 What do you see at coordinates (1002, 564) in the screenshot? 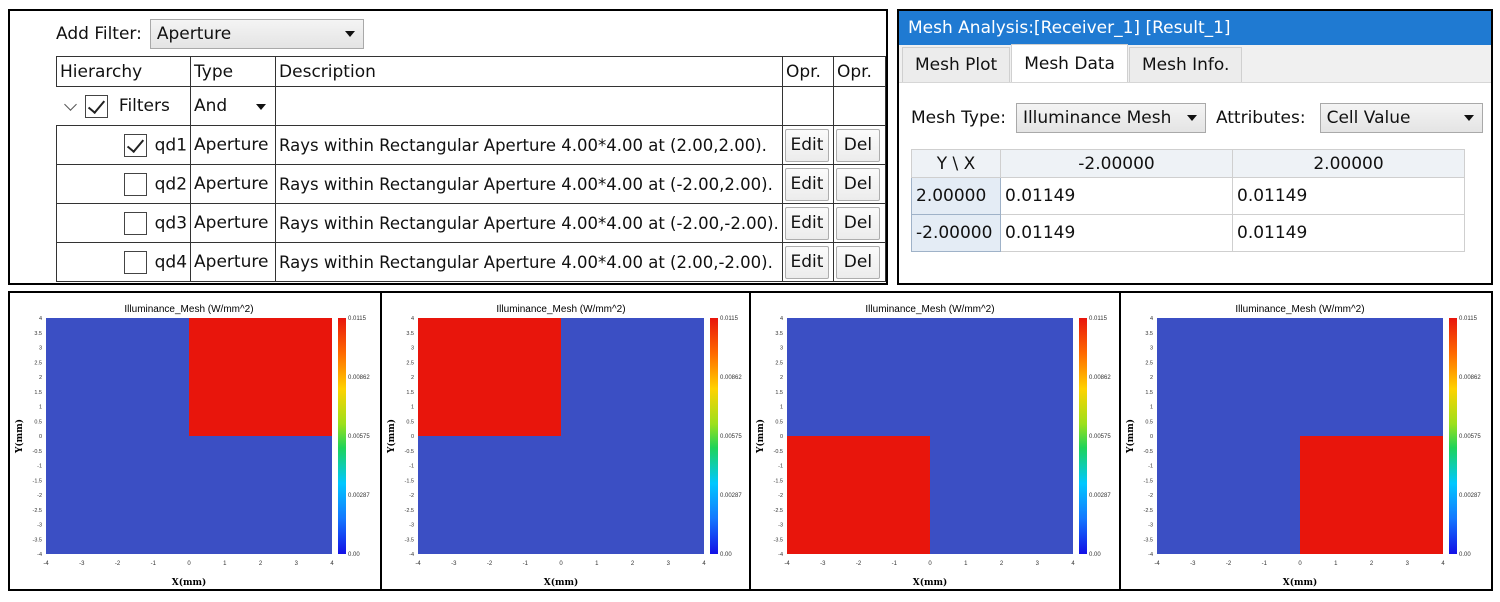
I see `x-tick-label: 2` at bounding box center [1002, 564].